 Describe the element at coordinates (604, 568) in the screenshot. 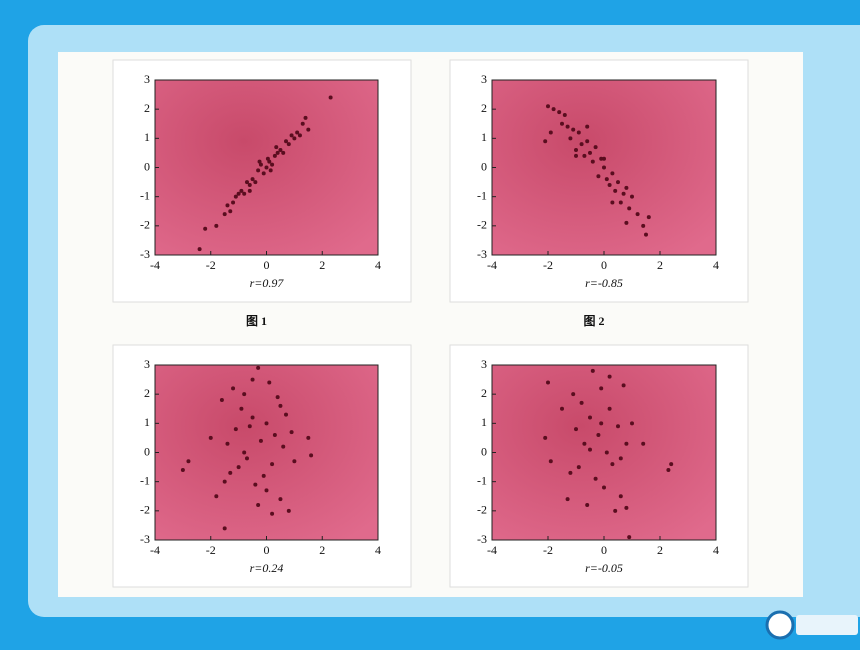

I see `caption: r=-0.05` at that location.